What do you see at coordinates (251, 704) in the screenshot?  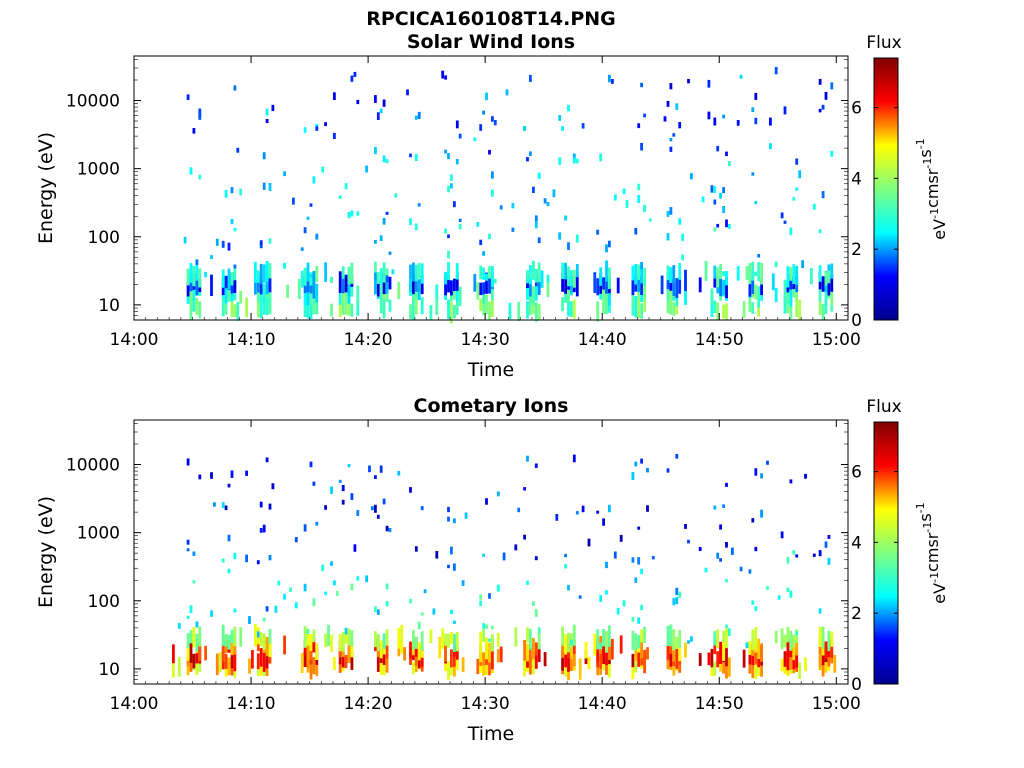 I see `x-tick-label: 14:10` at bounding box center [251, 704].